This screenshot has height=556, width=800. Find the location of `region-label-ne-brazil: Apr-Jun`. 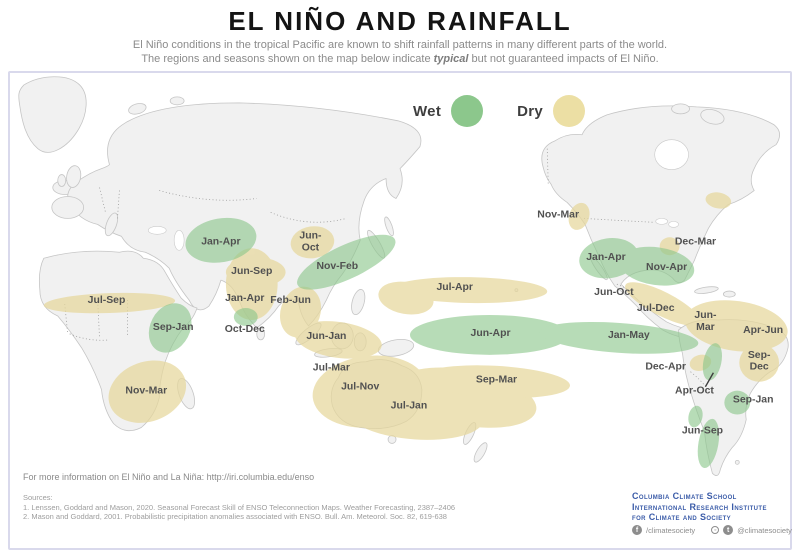

region-label-ne-brazil: Apr-Jun is located at coordinates (763, 330).